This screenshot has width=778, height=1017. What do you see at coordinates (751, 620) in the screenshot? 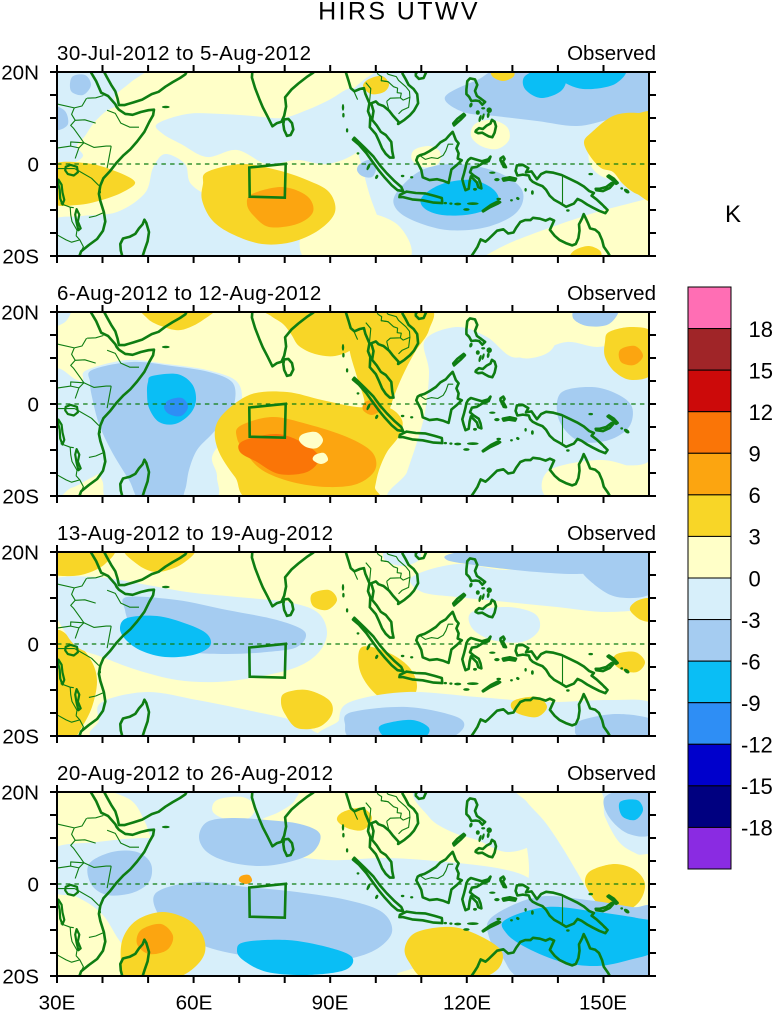
I see `svg-text: -3` at bounding box center [751, 620].